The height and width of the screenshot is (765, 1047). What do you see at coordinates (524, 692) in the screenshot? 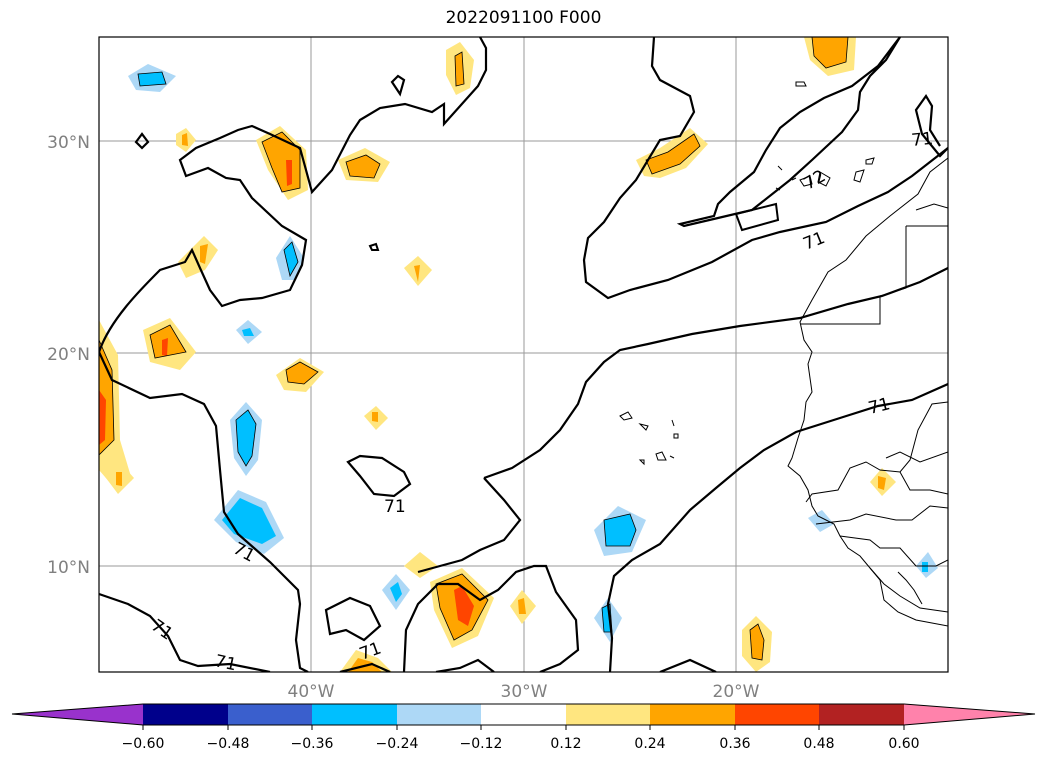
I see `lon-label-30w: 30°W` at bounding box center [524, 692].